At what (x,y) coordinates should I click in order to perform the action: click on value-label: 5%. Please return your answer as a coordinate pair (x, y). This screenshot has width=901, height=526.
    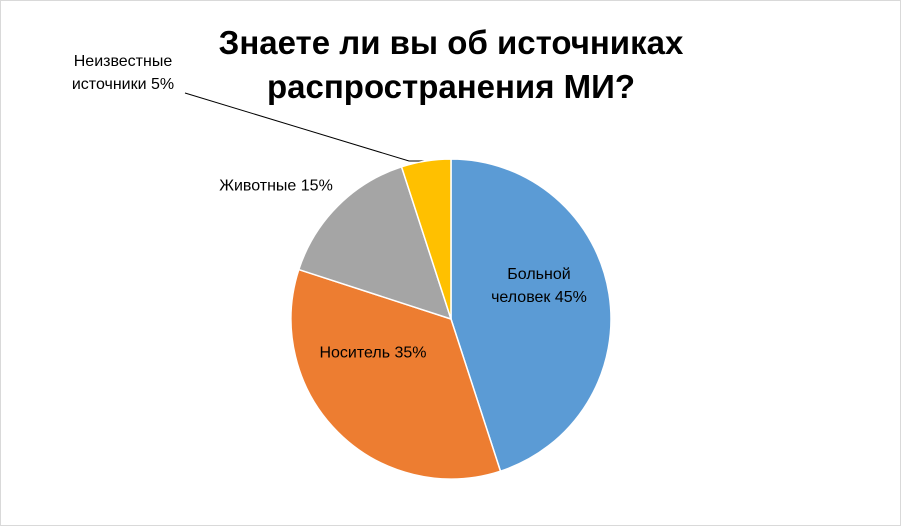
    Looking at the image, I should click on (163, 84).